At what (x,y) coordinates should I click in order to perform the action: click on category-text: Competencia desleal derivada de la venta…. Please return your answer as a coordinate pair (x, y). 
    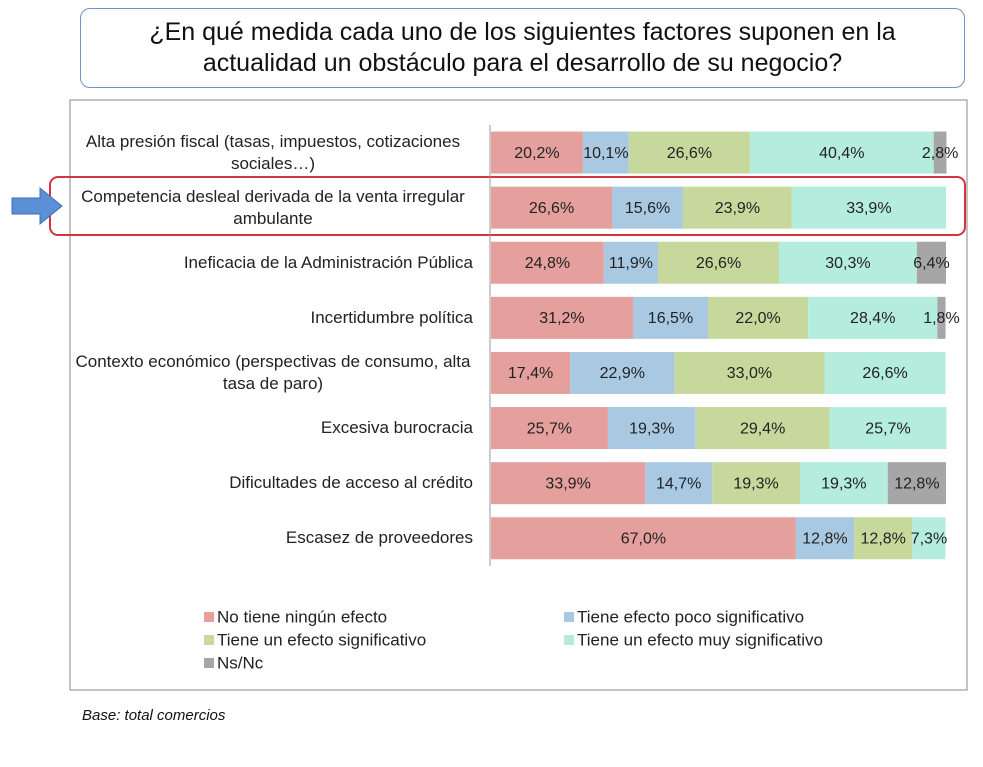
    Looking at the image, I should click on (273, 207).